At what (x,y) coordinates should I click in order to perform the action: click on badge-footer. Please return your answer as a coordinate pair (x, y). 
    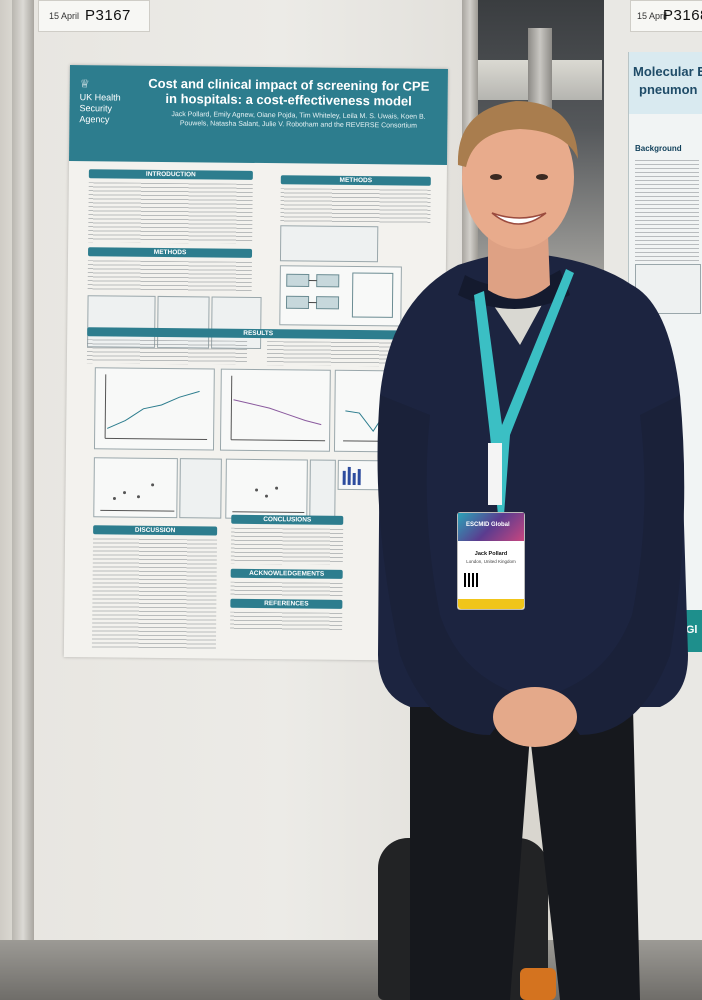
    Looking at the image, I should click on (491, 604).